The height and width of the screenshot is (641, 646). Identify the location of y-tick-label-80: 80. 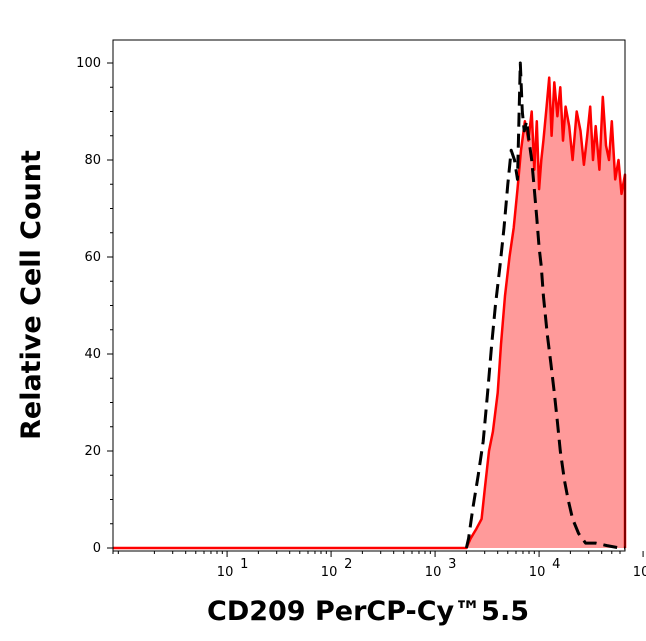
(92, 160).